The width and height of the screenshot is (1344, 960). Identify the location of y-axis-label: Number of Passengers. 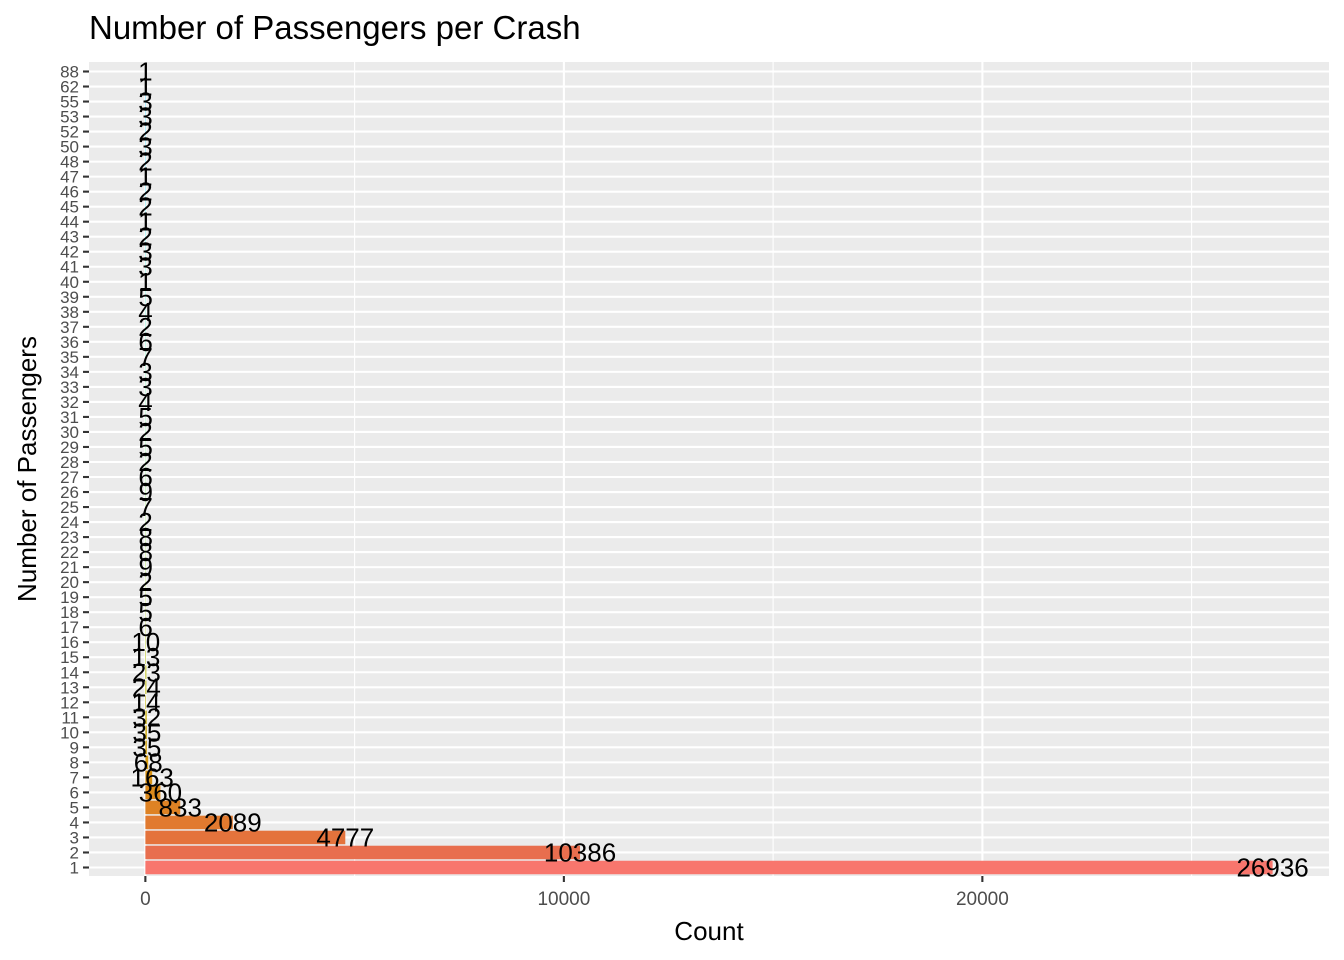
(27, 469).